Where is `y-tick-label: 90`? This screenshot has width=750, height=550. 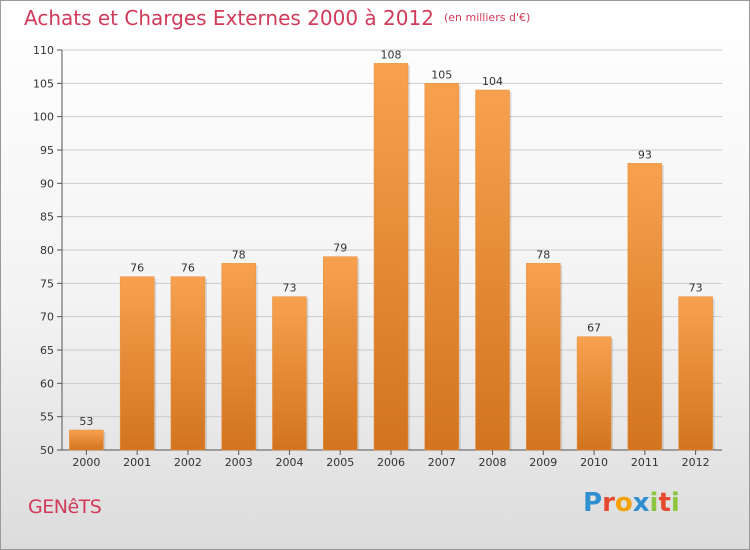 y-tick-label: 90 is located at coordinates (47, 183).